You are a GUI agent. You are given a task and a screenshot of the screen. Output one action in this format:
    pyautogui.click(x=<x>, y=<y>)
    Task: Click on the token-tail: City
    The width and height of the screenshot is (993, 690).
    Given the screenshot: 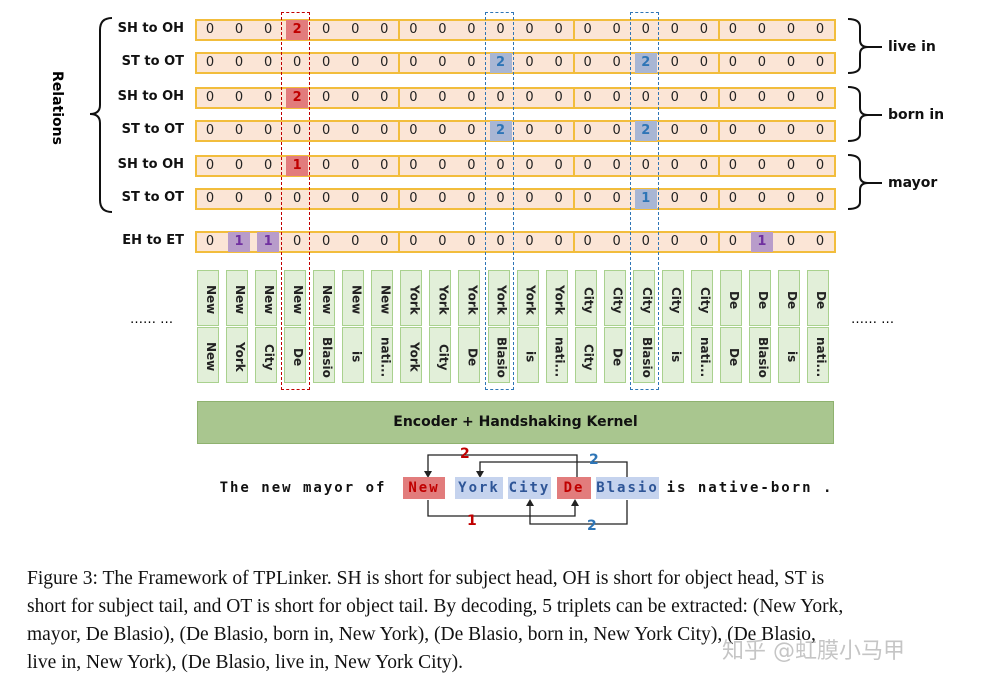 What is the action you would take?
    pyautogui.click(x=266, y=355)
    